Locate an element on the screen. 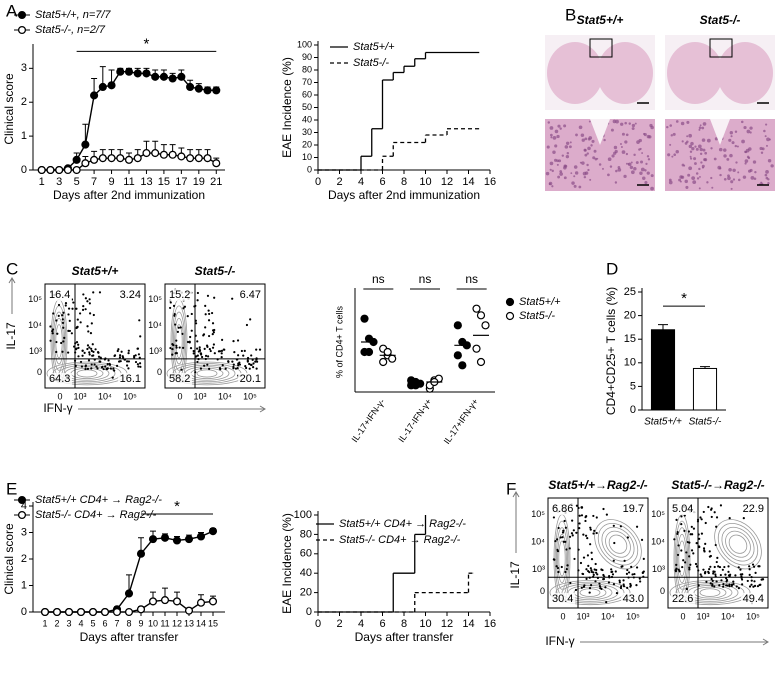  x-tick-label: 14 is located at coordinates (468, 182).